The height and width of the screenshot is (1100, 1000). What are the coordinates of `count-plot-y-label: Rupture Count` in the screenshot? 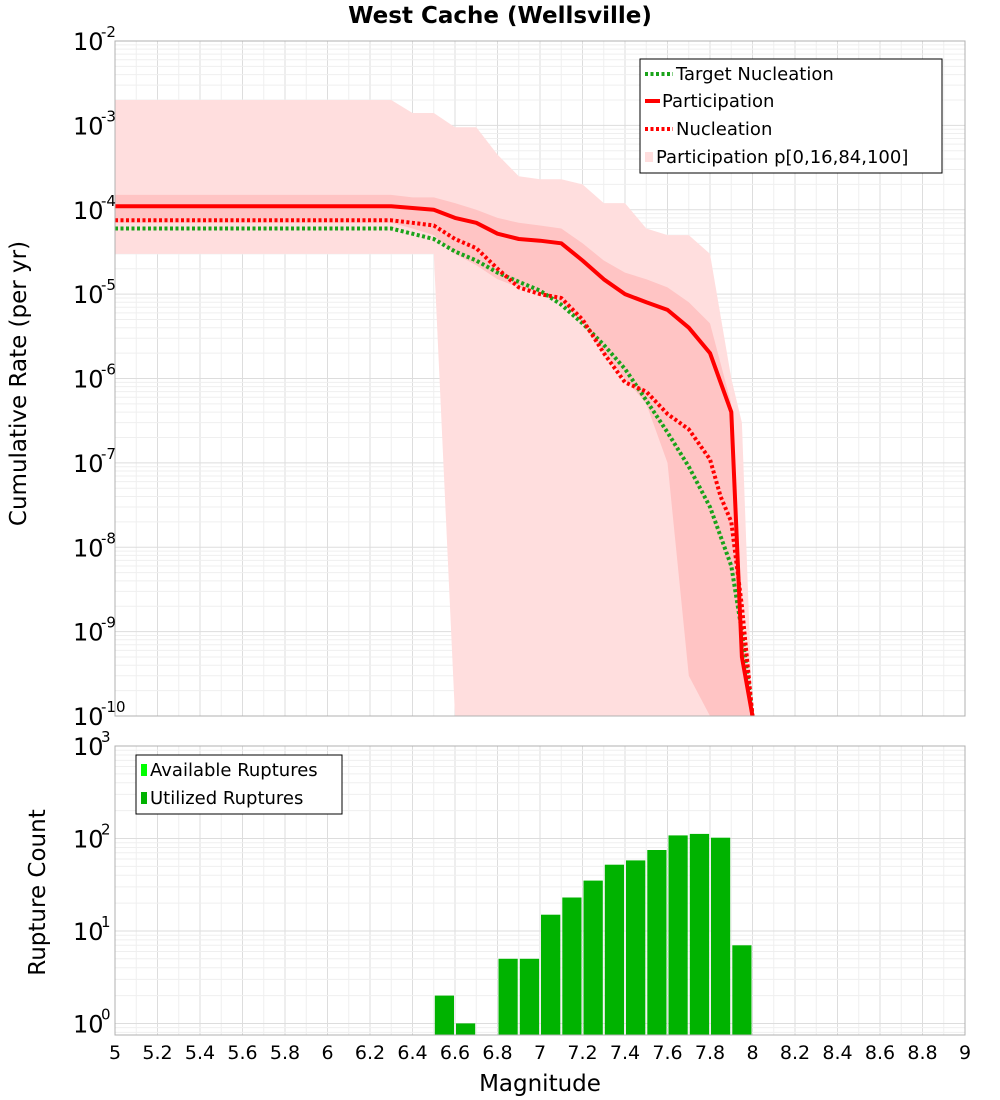 It's located at (38, 892).